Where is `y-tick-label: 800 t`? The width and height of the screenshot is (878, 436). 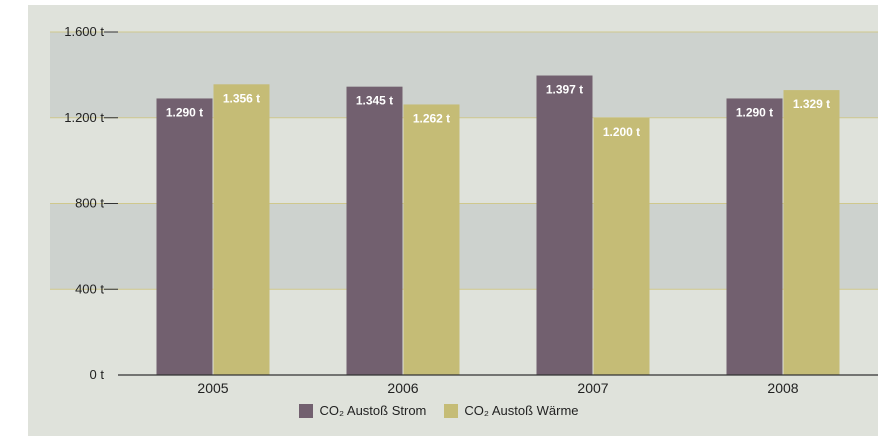 y-tick-label: 800 t is located at coordinates (89, 203).